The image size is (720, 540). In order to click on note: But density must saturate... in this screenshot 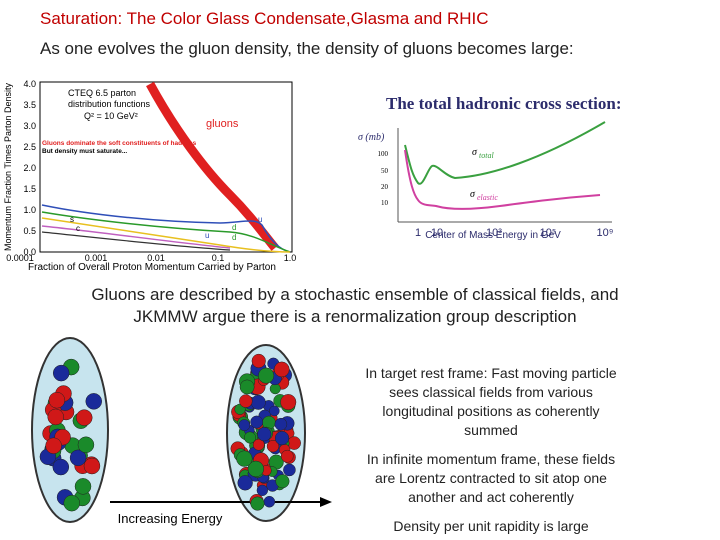, I will do `click(84, 151)`.